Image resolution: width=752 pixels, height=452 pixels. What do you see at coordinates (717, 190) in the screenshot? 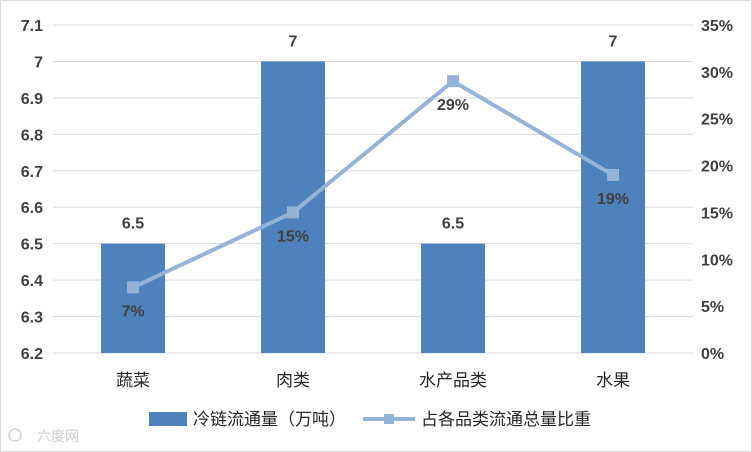
I see `right-axis-ticks: 0% 5% 10% 15% 20% 25% 30% 35%` at bounding box center [717, 190].